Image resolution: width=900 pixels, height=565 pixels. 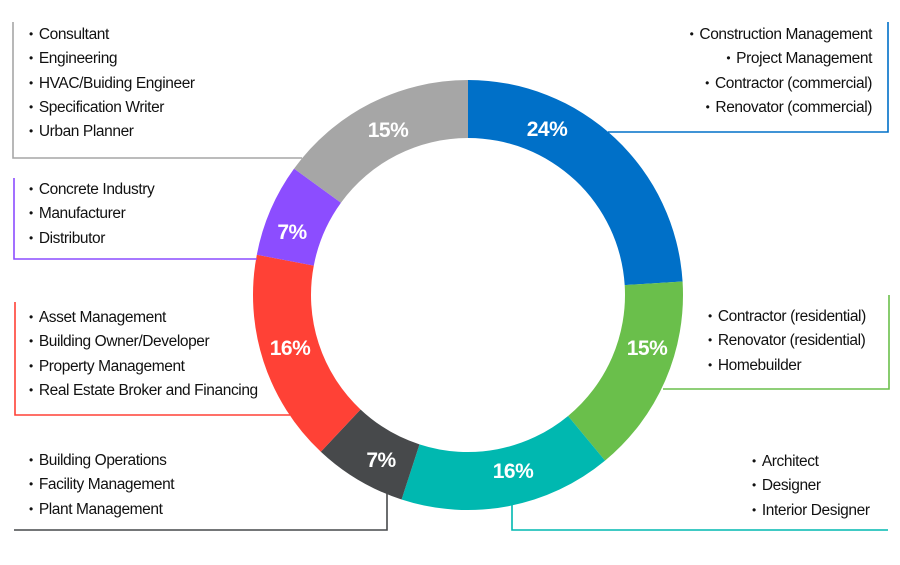 What do you see at coordinates (547, 129) in the screenshot?
I see `segment-label-blue: 24%` at bounding box center [547, 129].